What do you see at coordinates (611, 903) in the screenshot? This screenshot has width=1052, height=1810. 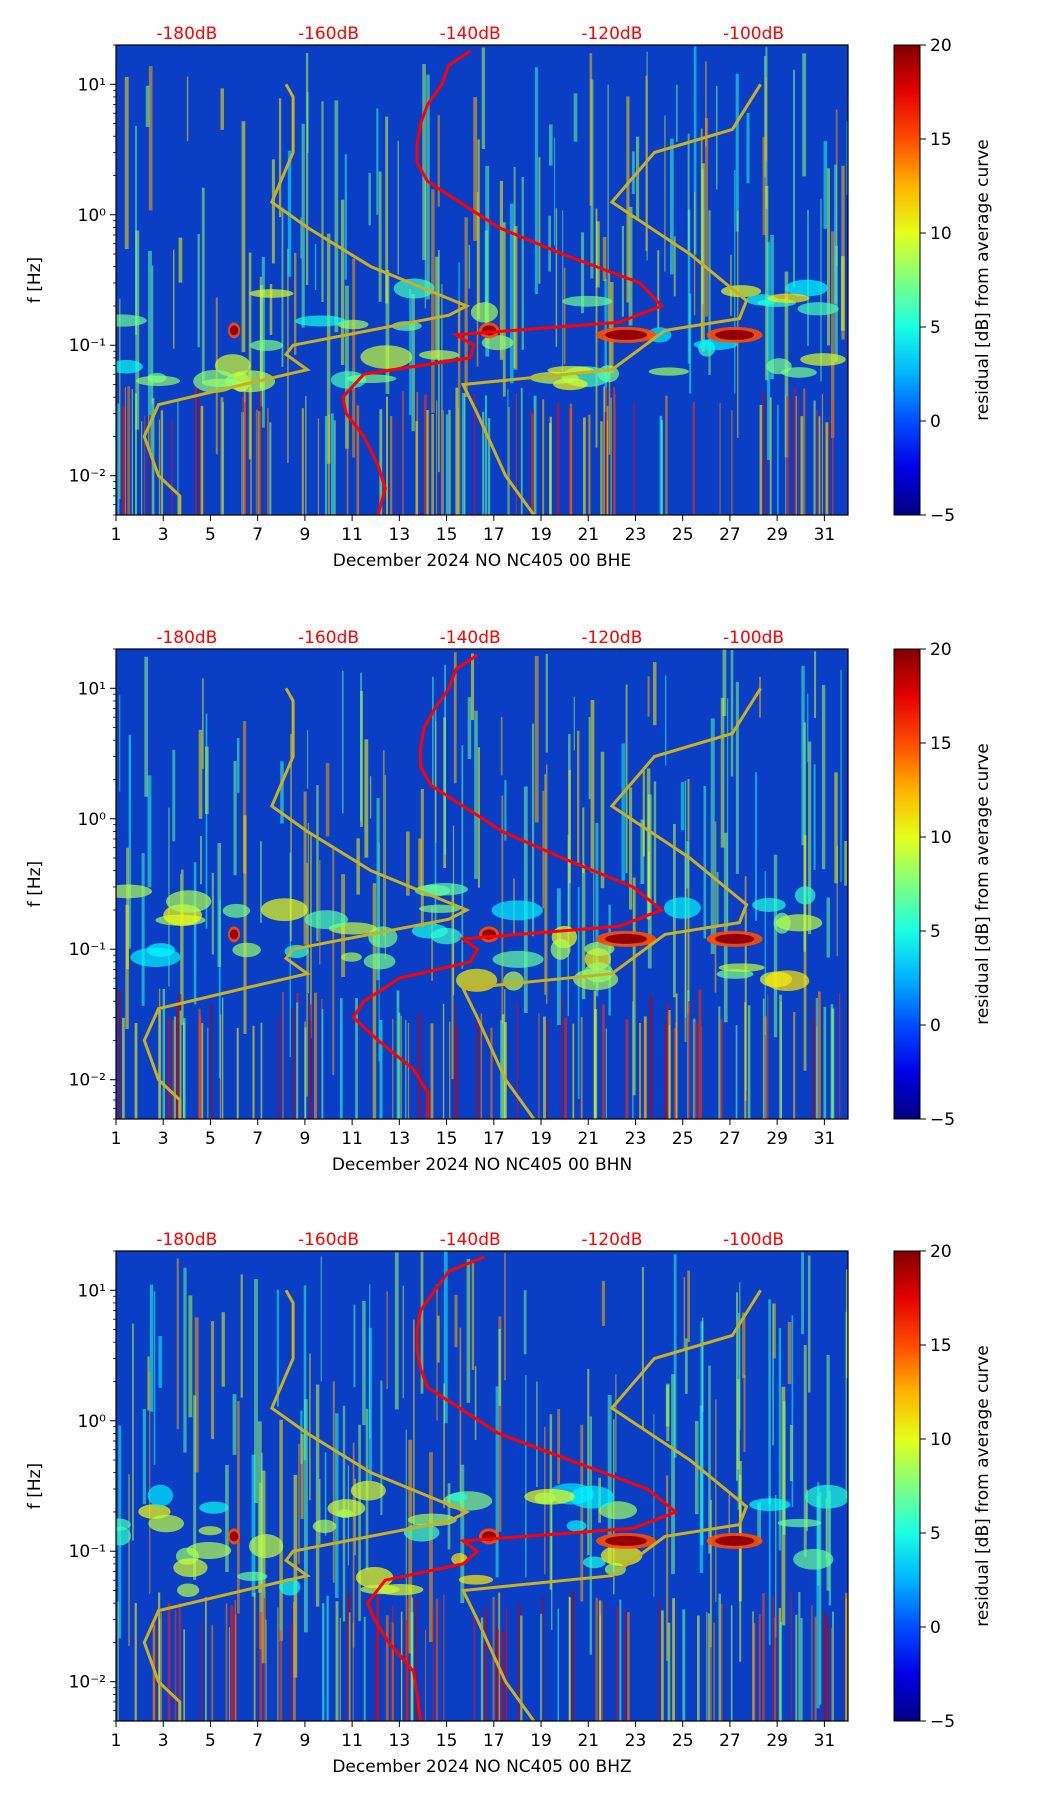 I see `noise-model-high` at bounding box center [611, 903].